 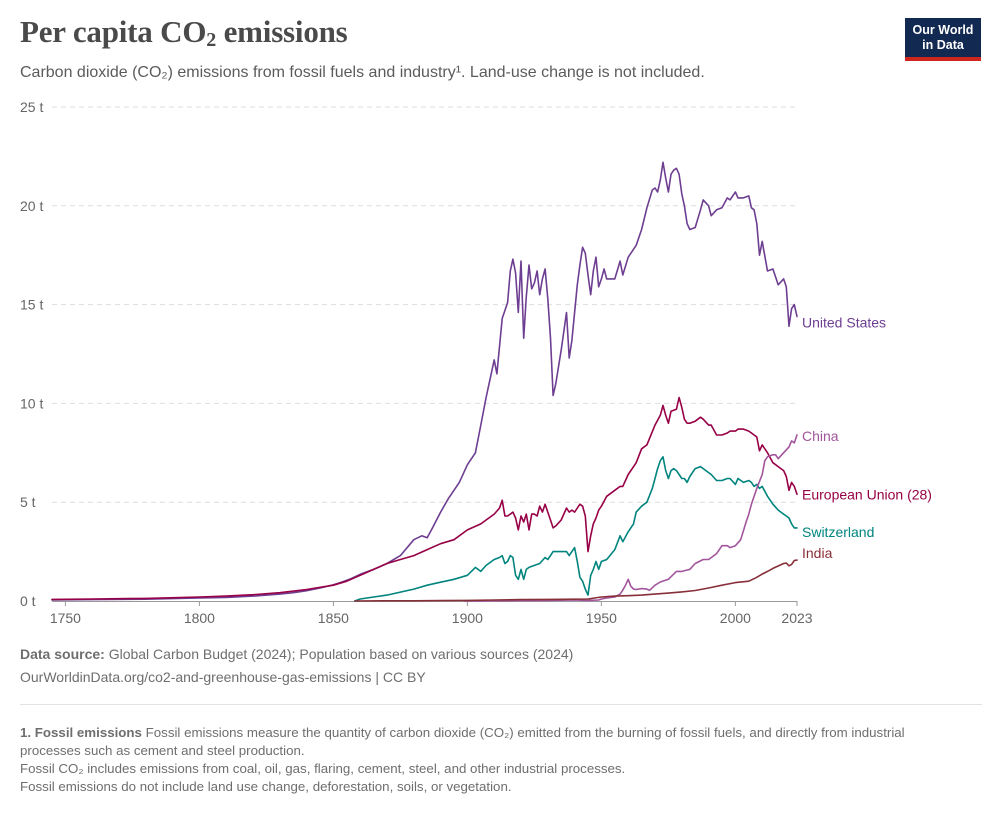 What do you see at coordinates (943, 30) in the screenshot?
I see `logo-line-1: Our World` at bounding box center [943, 30].